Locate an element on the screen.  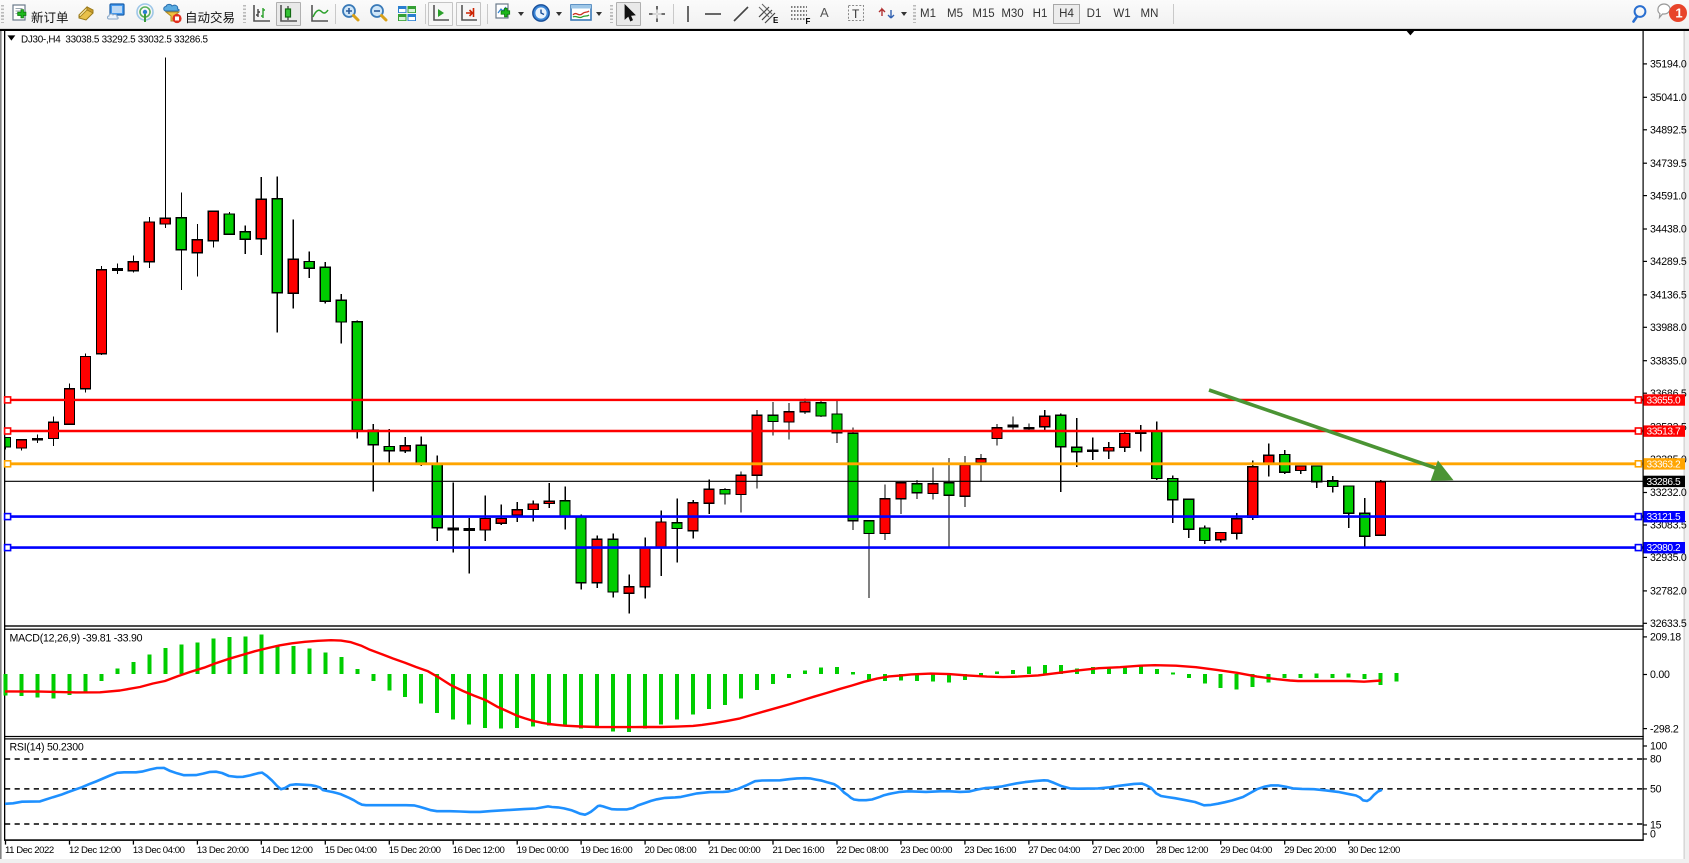
svg-text: 22 Dec 08:00 is located at coordinates (863, 850).